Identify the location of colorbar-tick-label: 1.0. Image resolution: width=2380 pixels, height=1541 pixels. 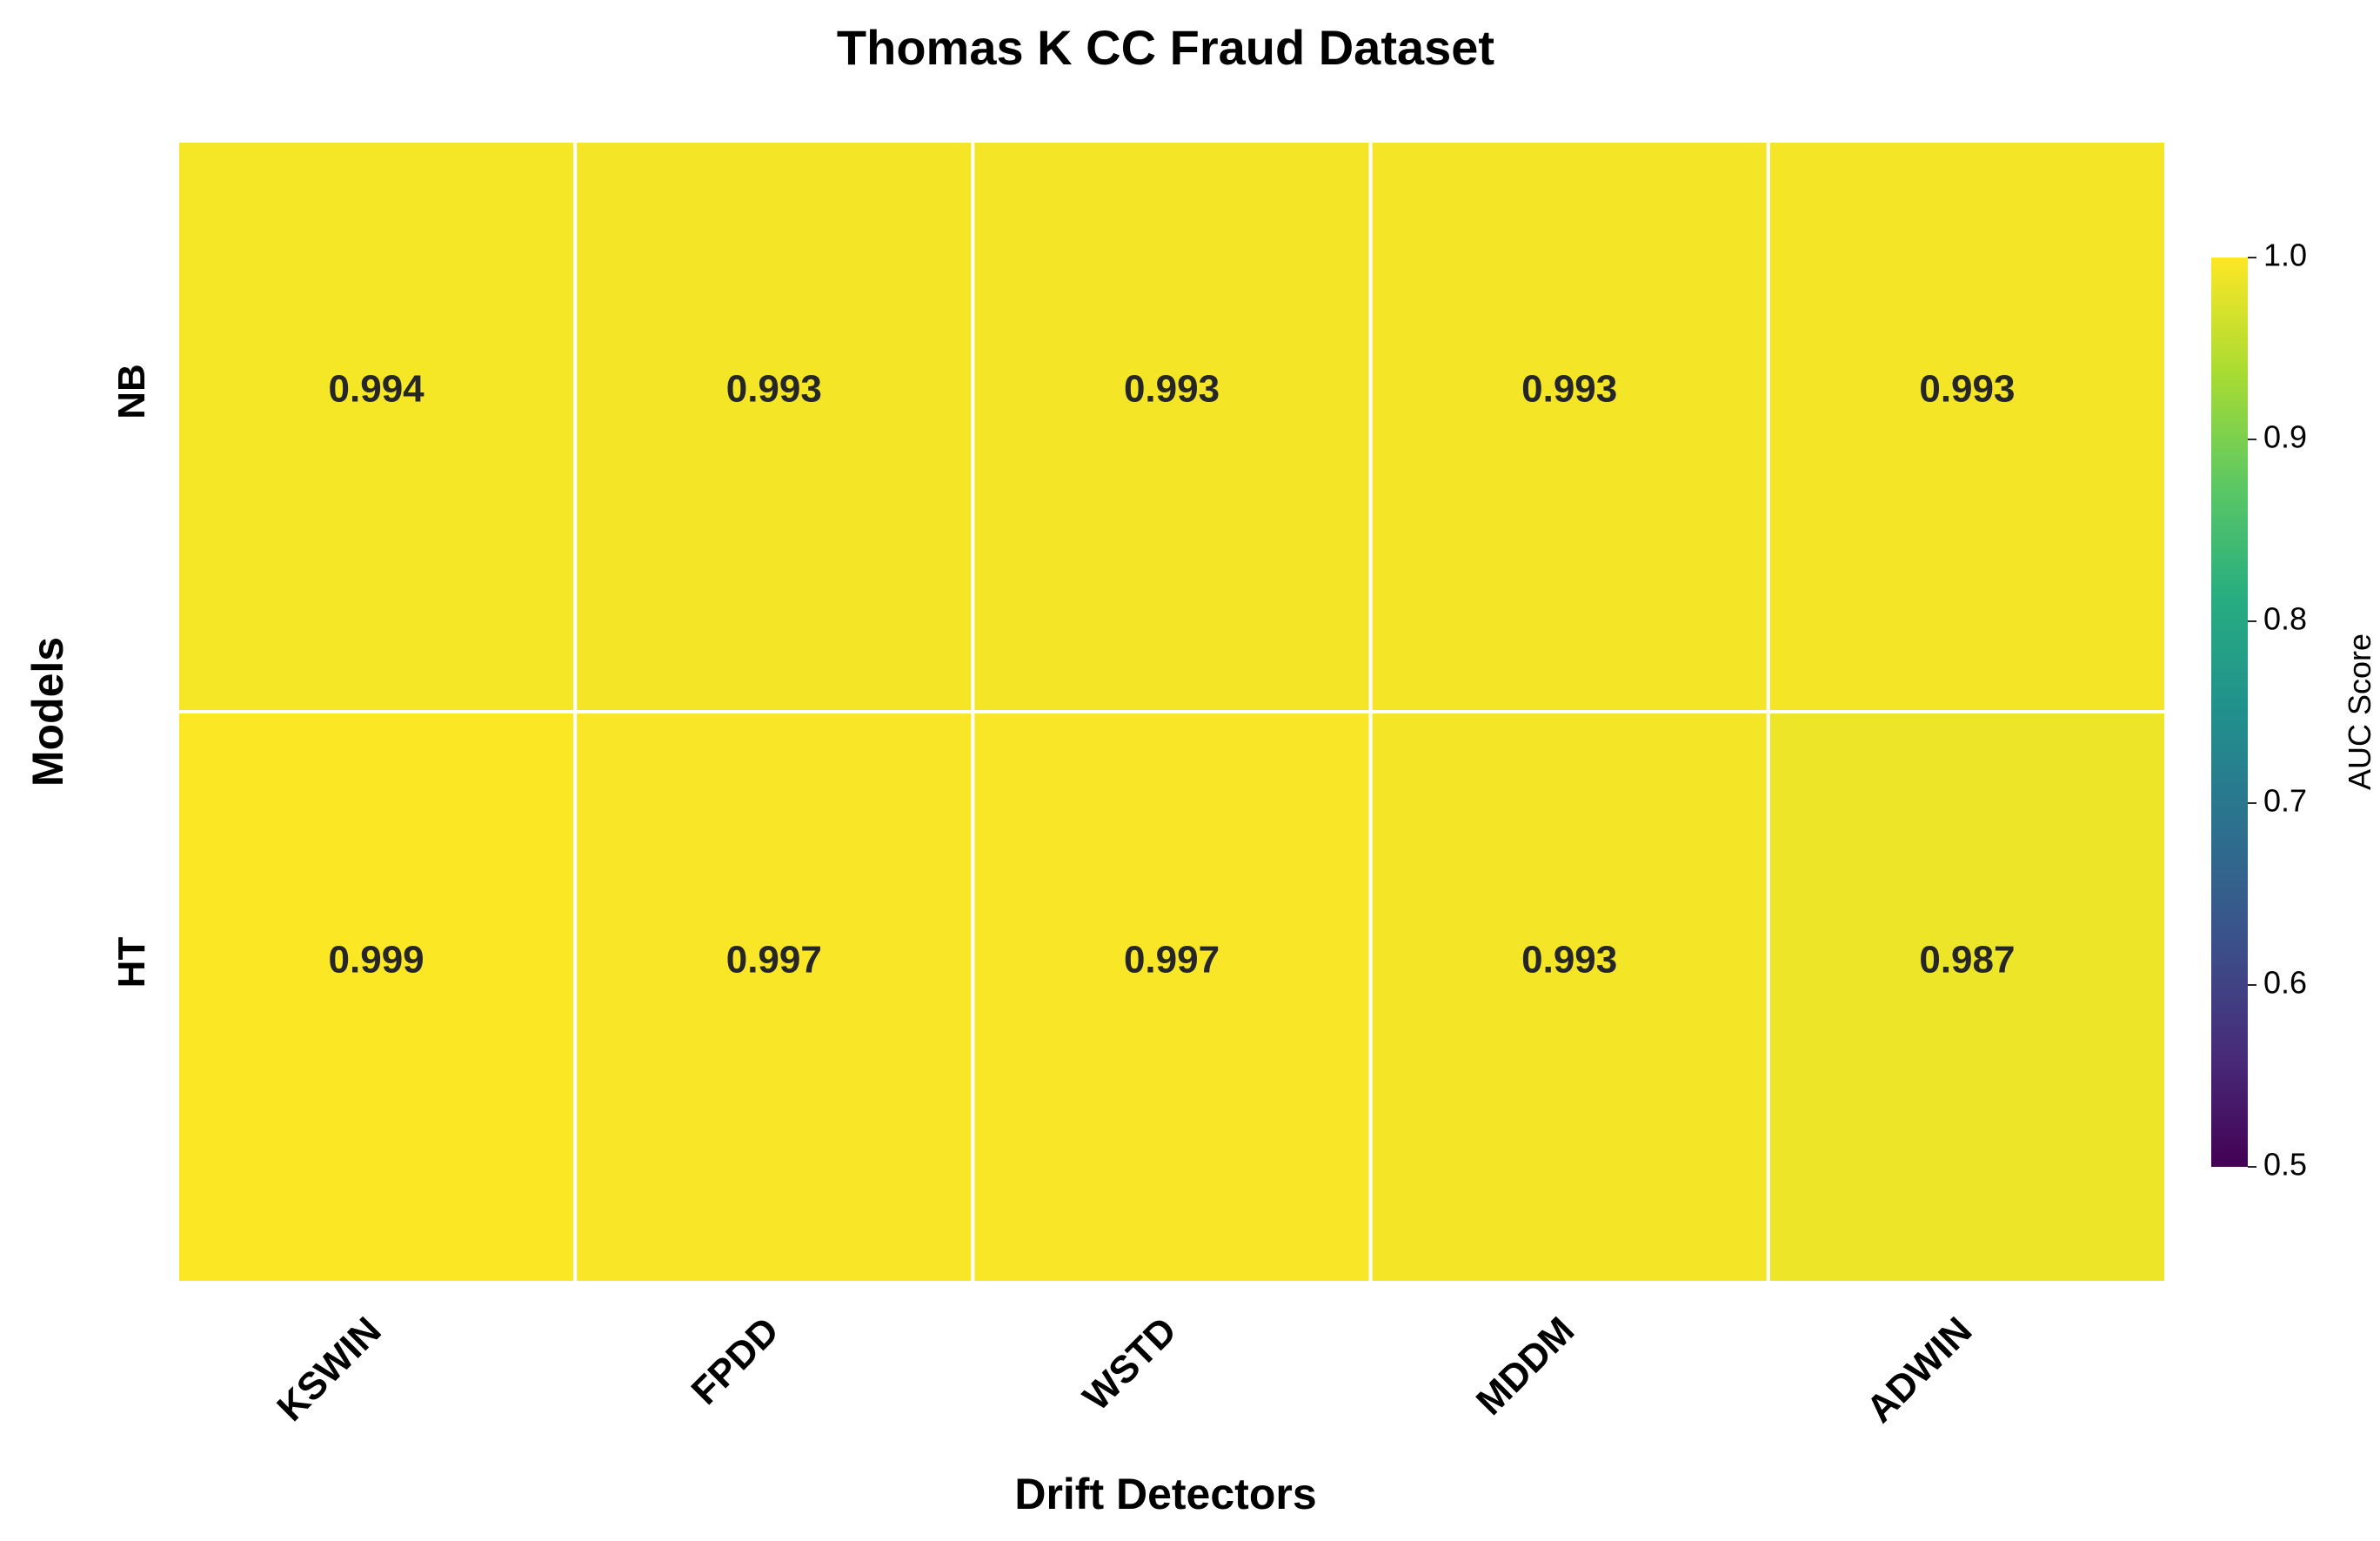
(2285, 255).